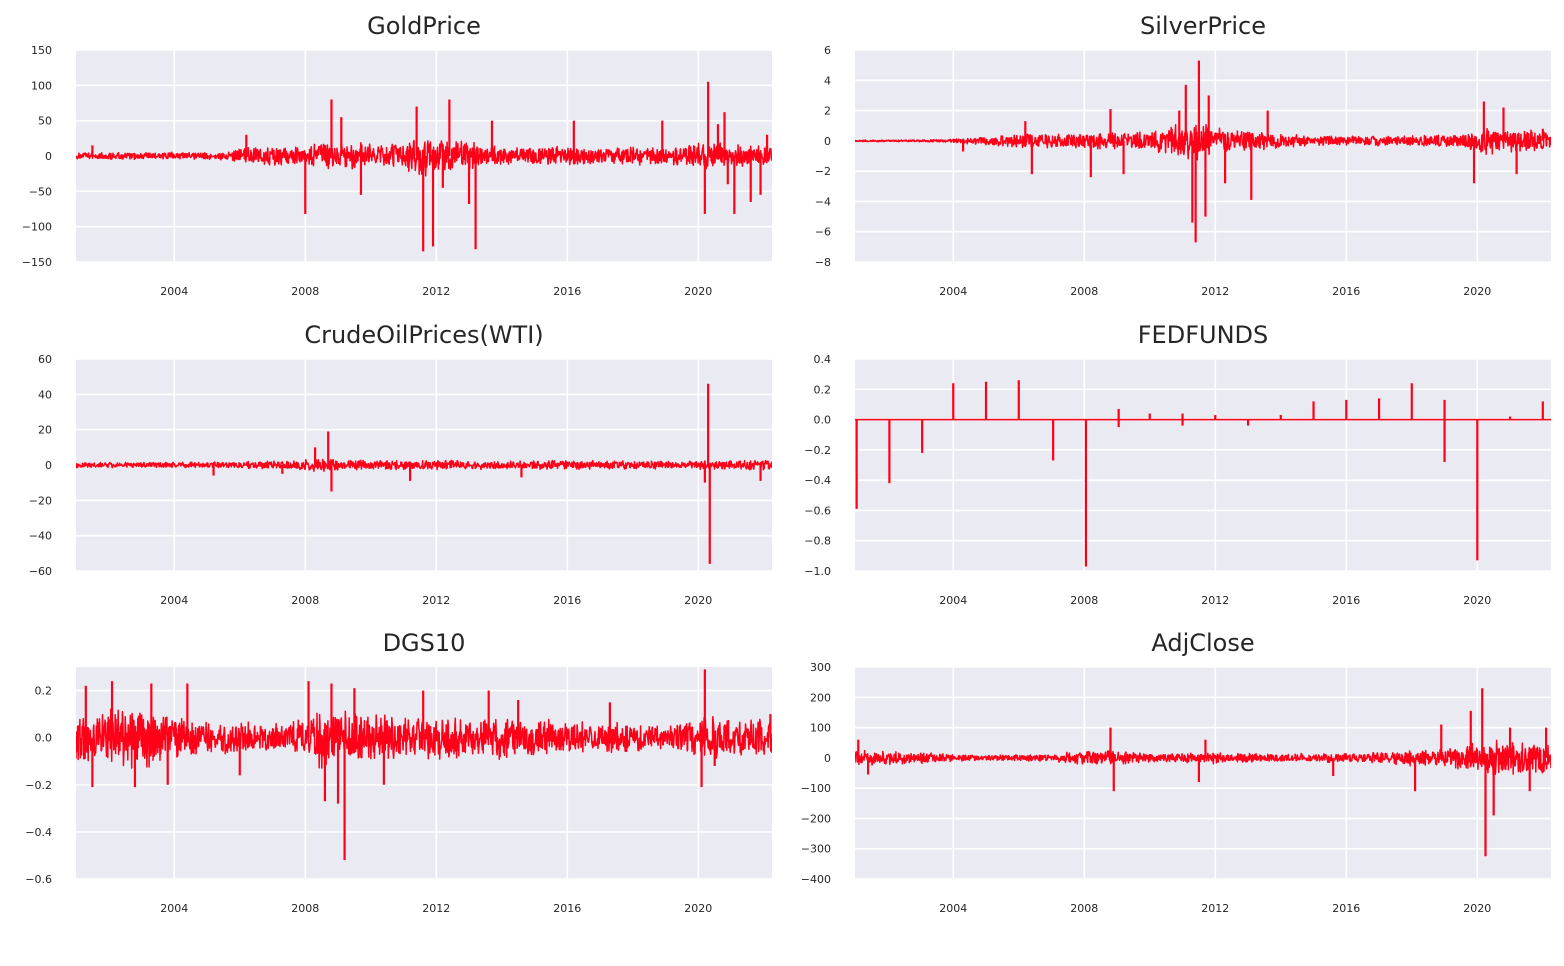 This screenshot has height=966, width=1564. I want to click on ytick-label: −300, so click(816, 849).